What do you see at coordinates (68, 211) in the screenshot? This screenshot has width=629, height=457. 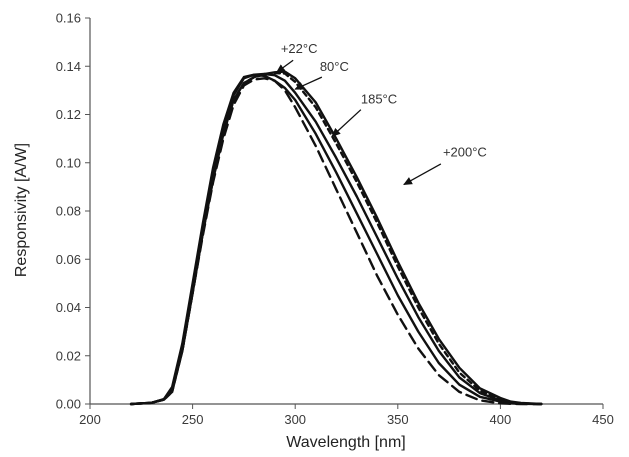 I see `y-tick-label: 0.08` at bounding box center [68, 211].